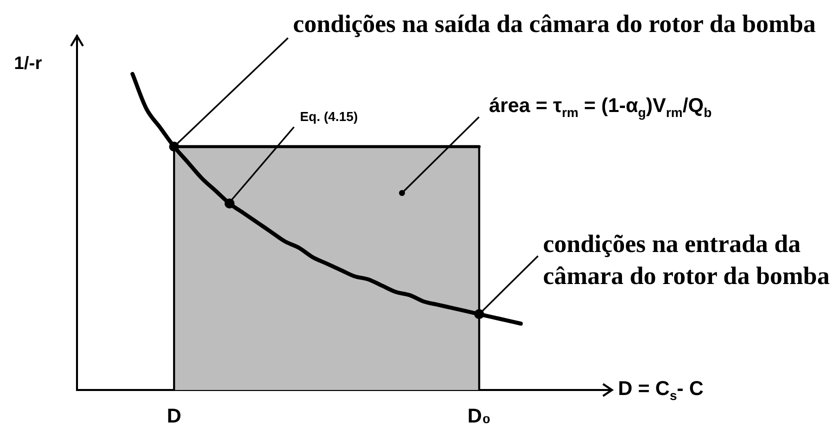 The width and height of the screenshot is (831, 432). Describe the element at coordinates (28, 63) in the screenshot. I see `y-axis-title: 1/-r` at that location.